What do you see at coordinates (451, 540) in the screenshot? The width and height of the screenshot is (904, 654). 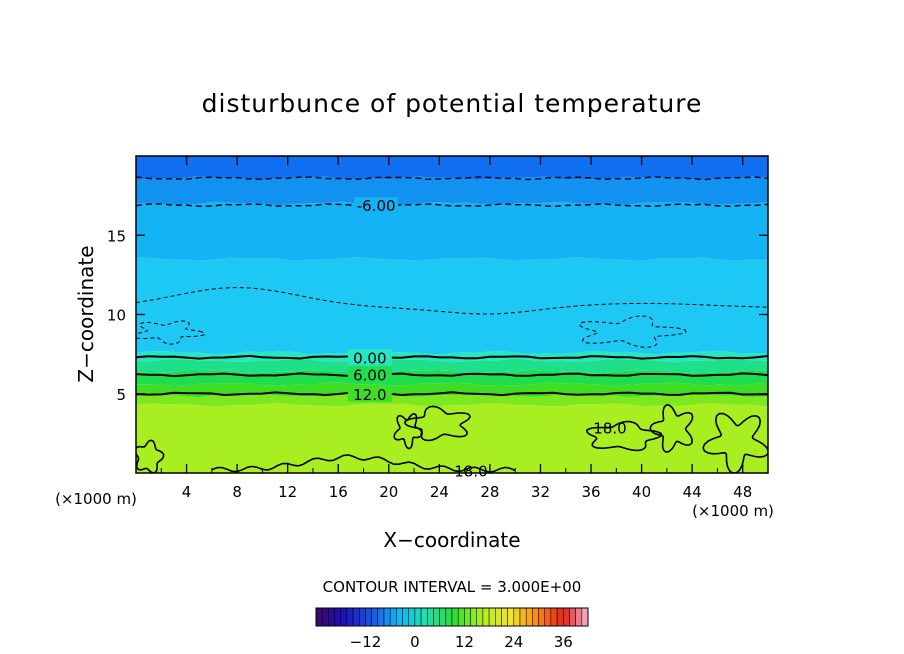 I see `x-axis-label: X−coordinate` at bounding box center [451, 540].